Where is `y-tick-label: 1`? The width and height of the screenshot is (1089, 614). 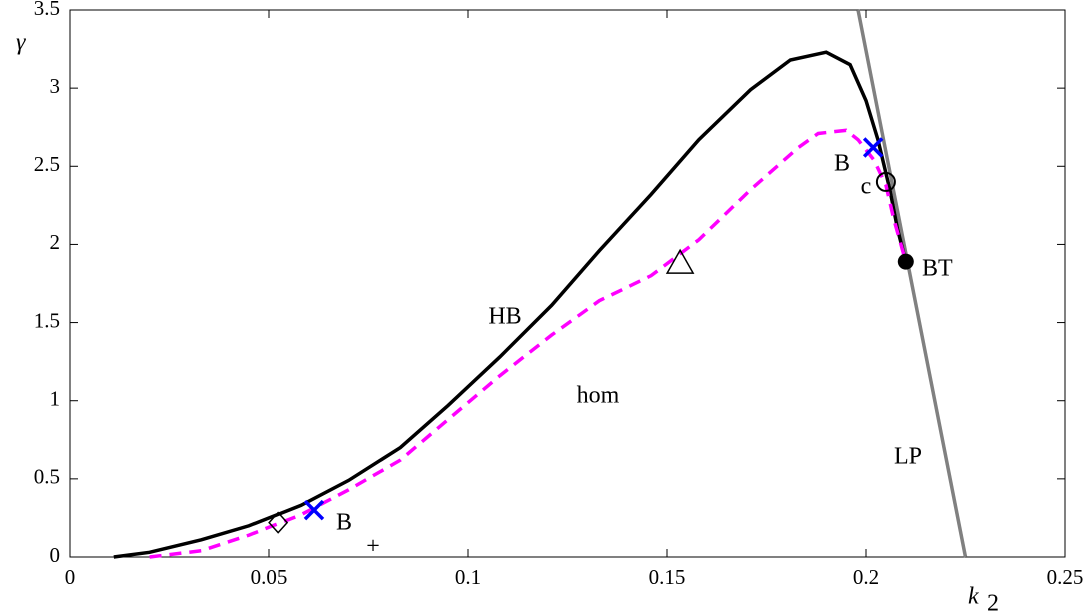
y-tick-label: 1 is located at coordinates (55, 399).